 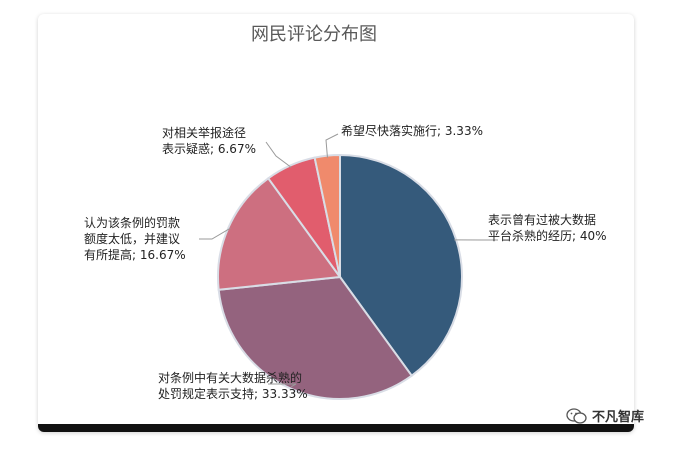 I want to click on slice-label-line: 平台杀熟的经历; 40%, so click(x=547, y=235).